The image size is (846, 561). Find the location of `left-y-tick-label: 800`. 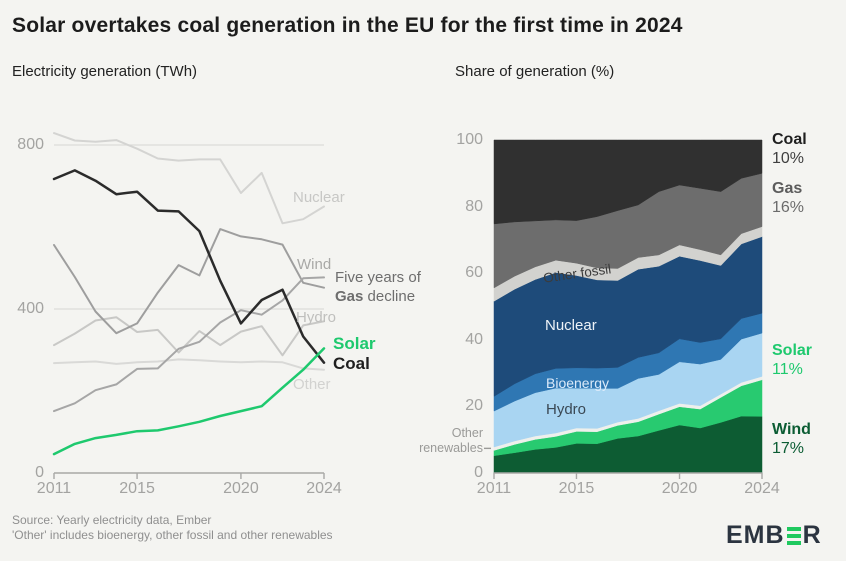

left-y-tick-label: 800 is located at coordinates (30, 144).